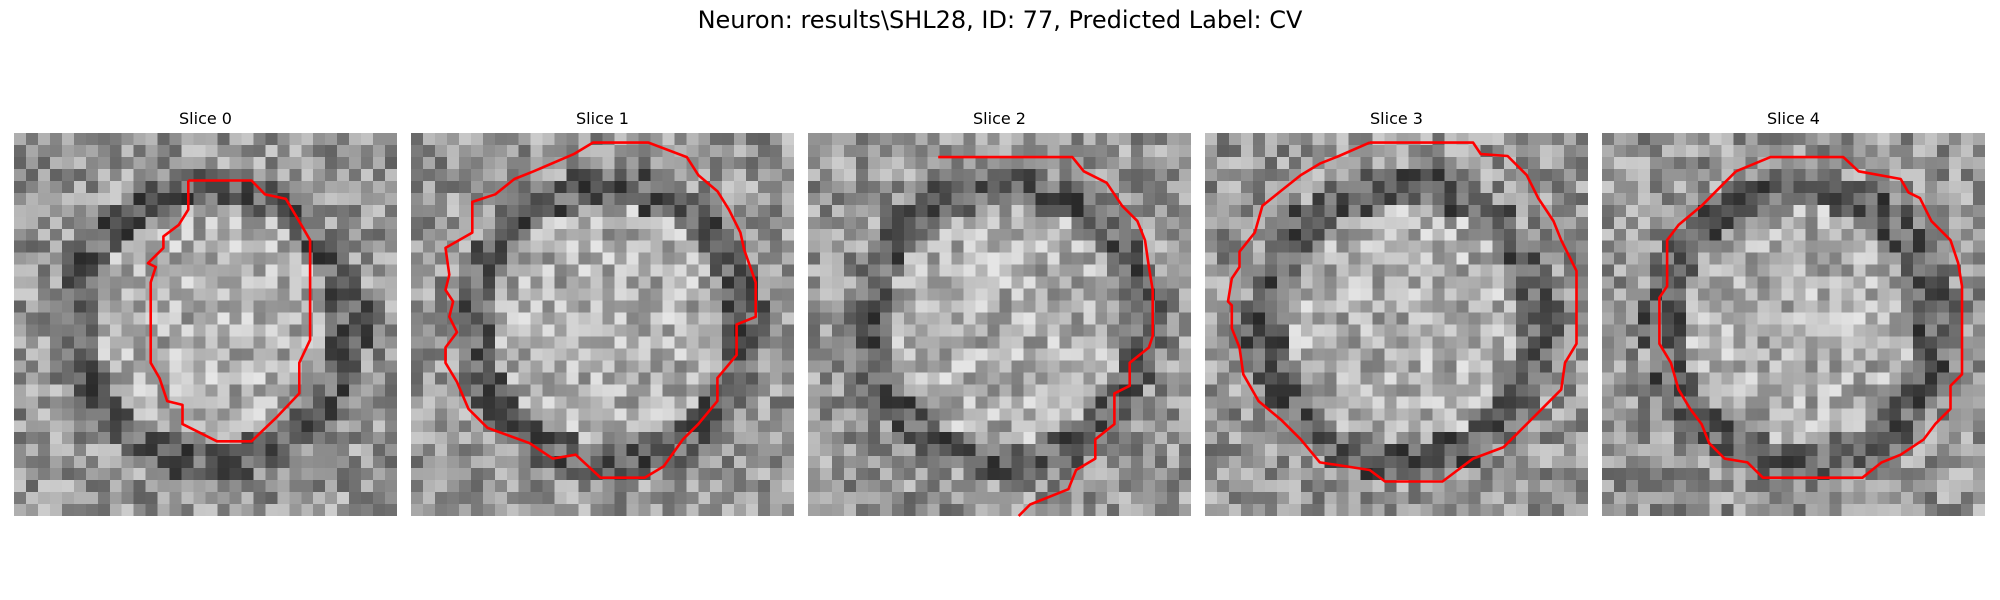 This screenshot has height=600, width=2000. What do you see at coordinates (999, 118) in the screenshot?
I see `slice-title: Slice 2` at bounding box center [999, 118].